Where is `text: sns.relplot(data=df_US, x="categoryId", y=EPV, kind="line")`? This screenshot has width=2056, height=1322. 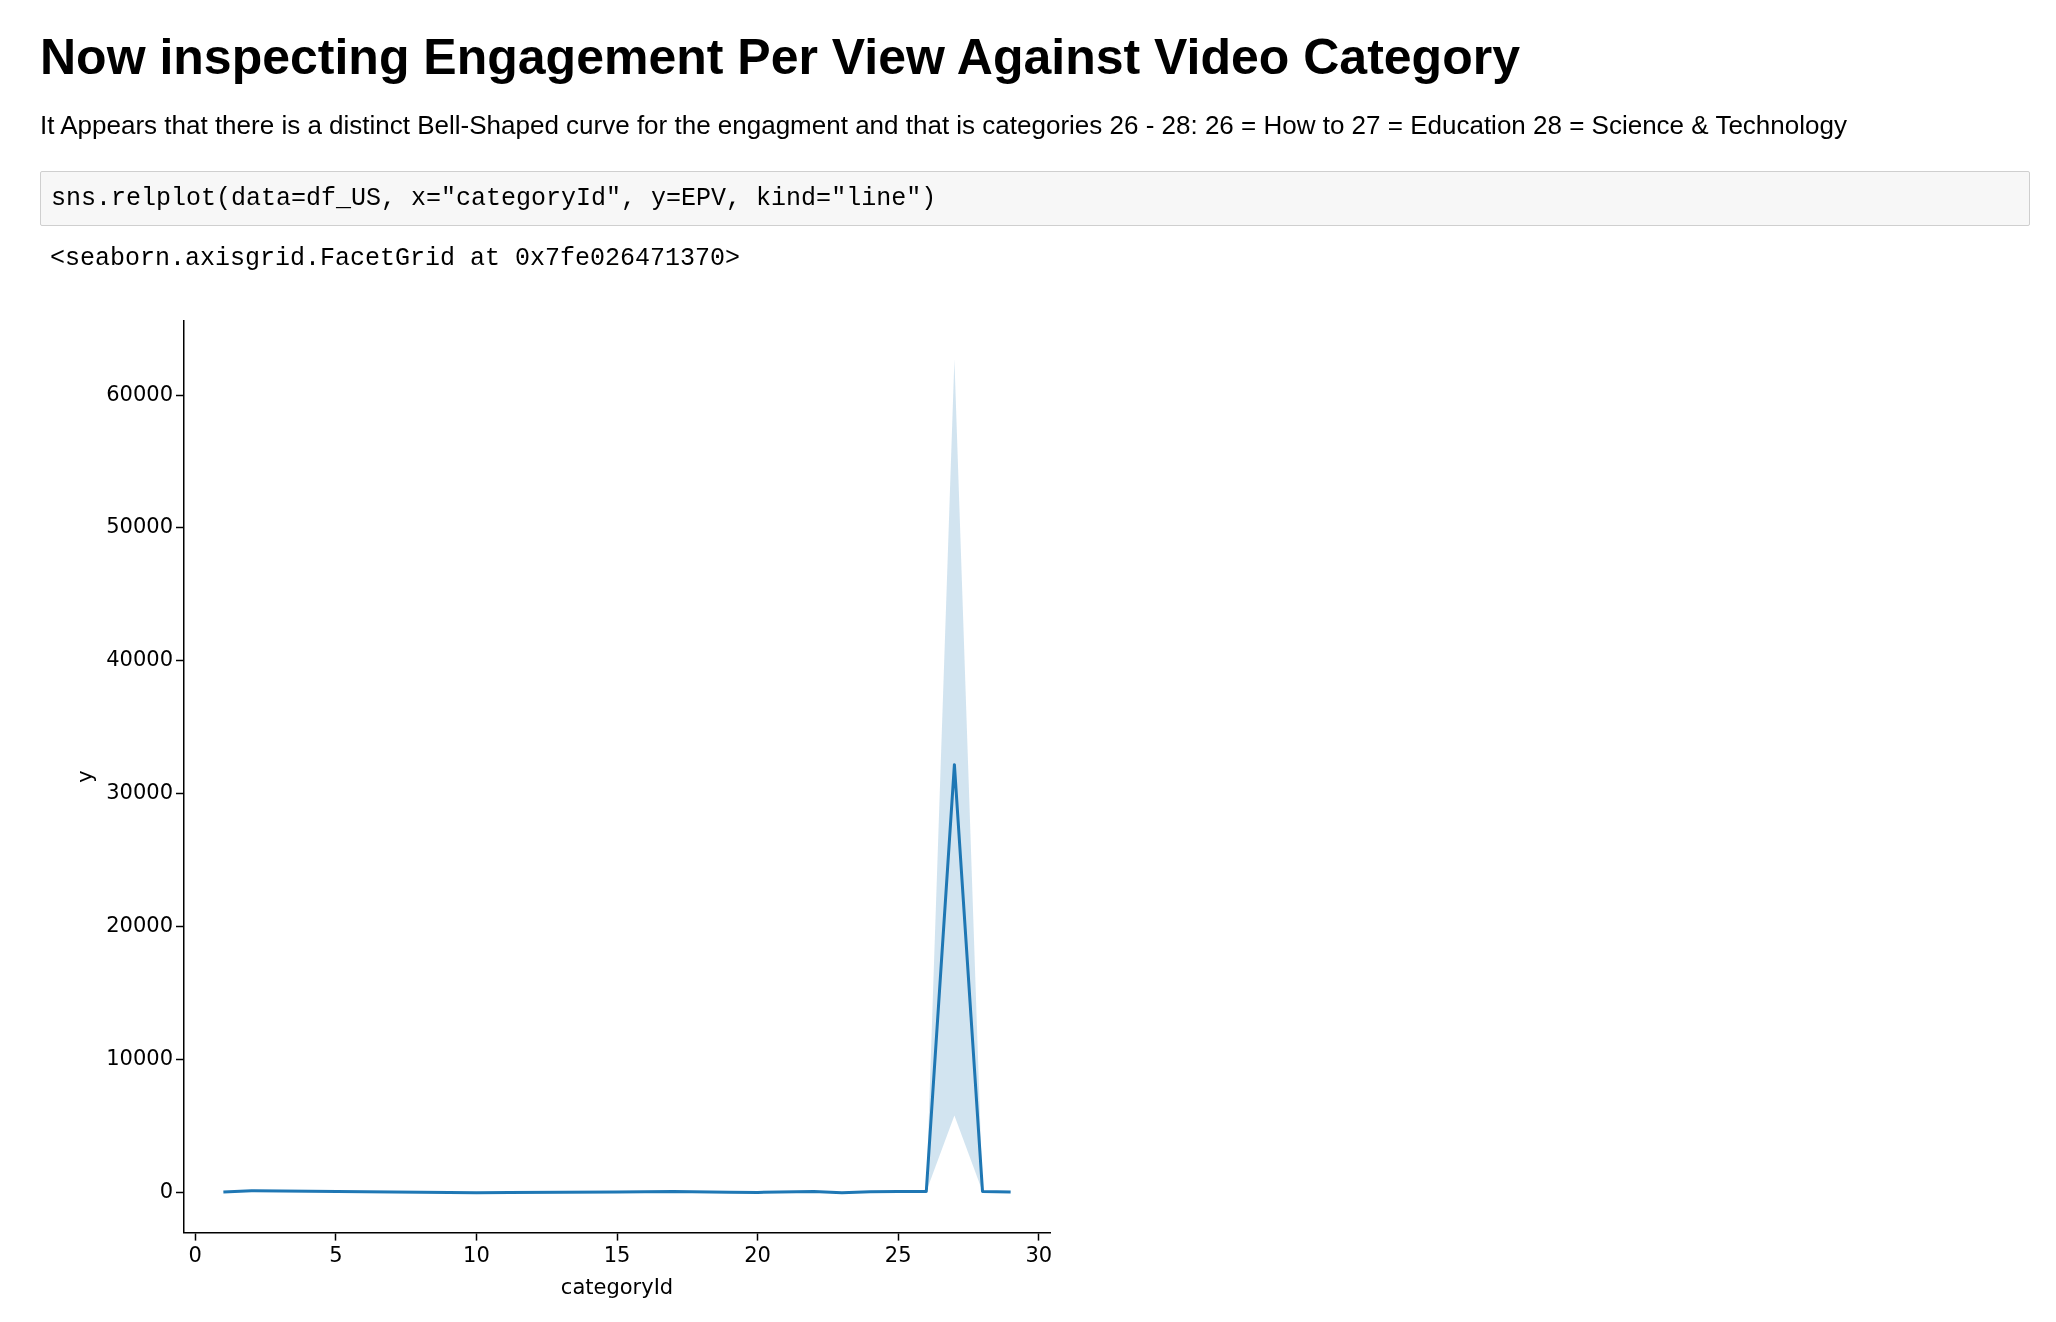 text: sns.relplot(data=df_US, x="categoryId", y=EPV, kind="line") is located at coordinates (1035, 198).